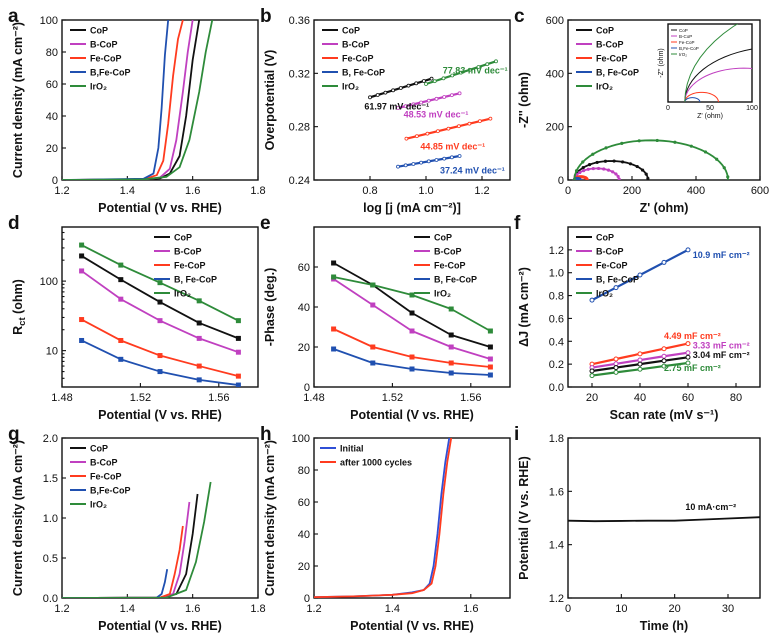 This screenshot has height=642, width=779. What do you see at coordinates (266, 434) in the screenshot?
I see `panel-letter: h` at bounding box center [266, 434].